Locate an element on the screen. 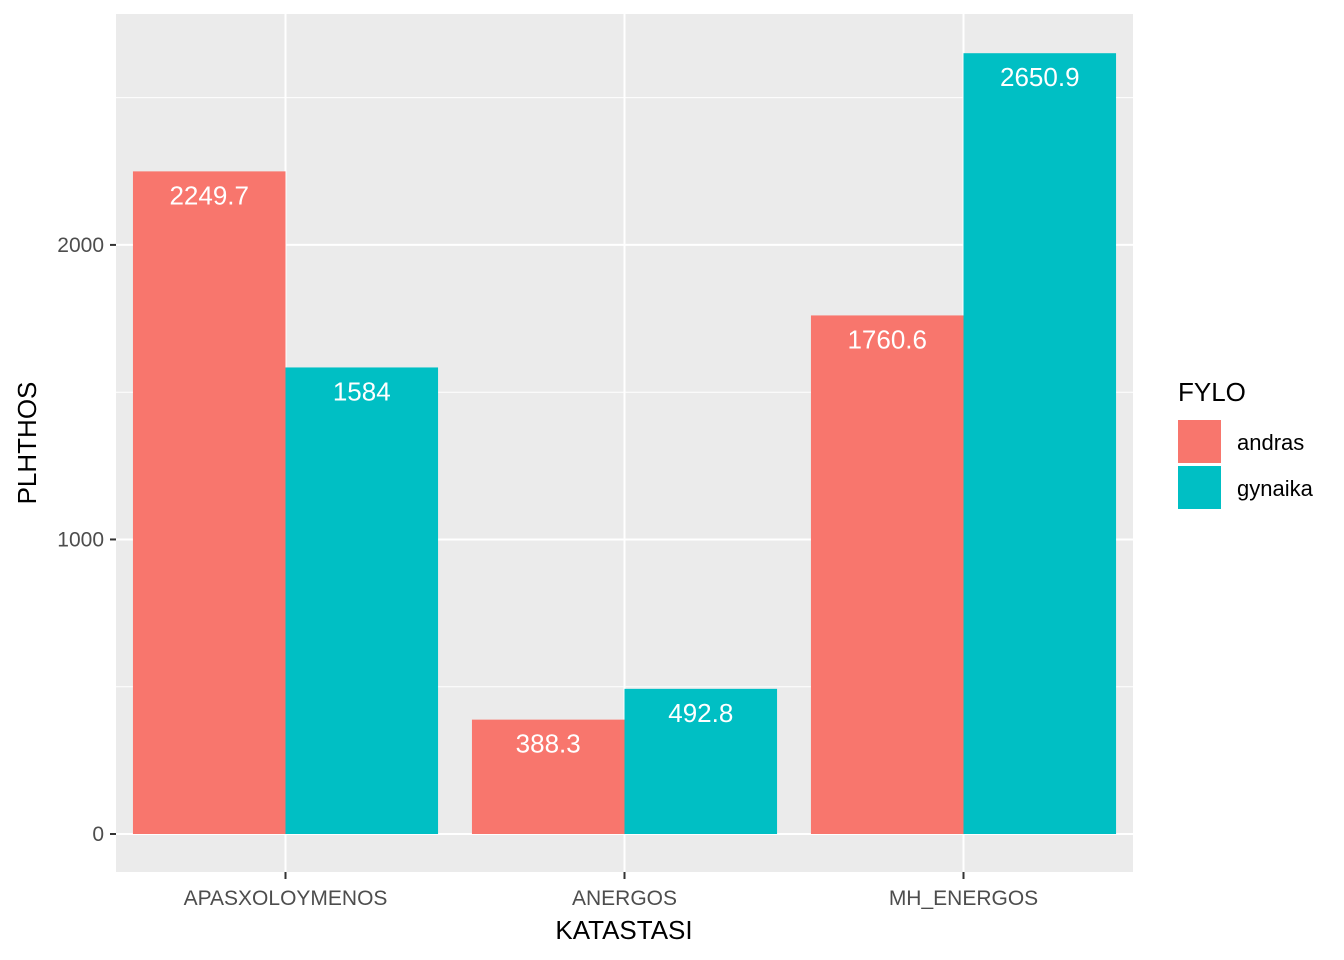  legend-key-gynaika is located at coordinates (1199, 487).